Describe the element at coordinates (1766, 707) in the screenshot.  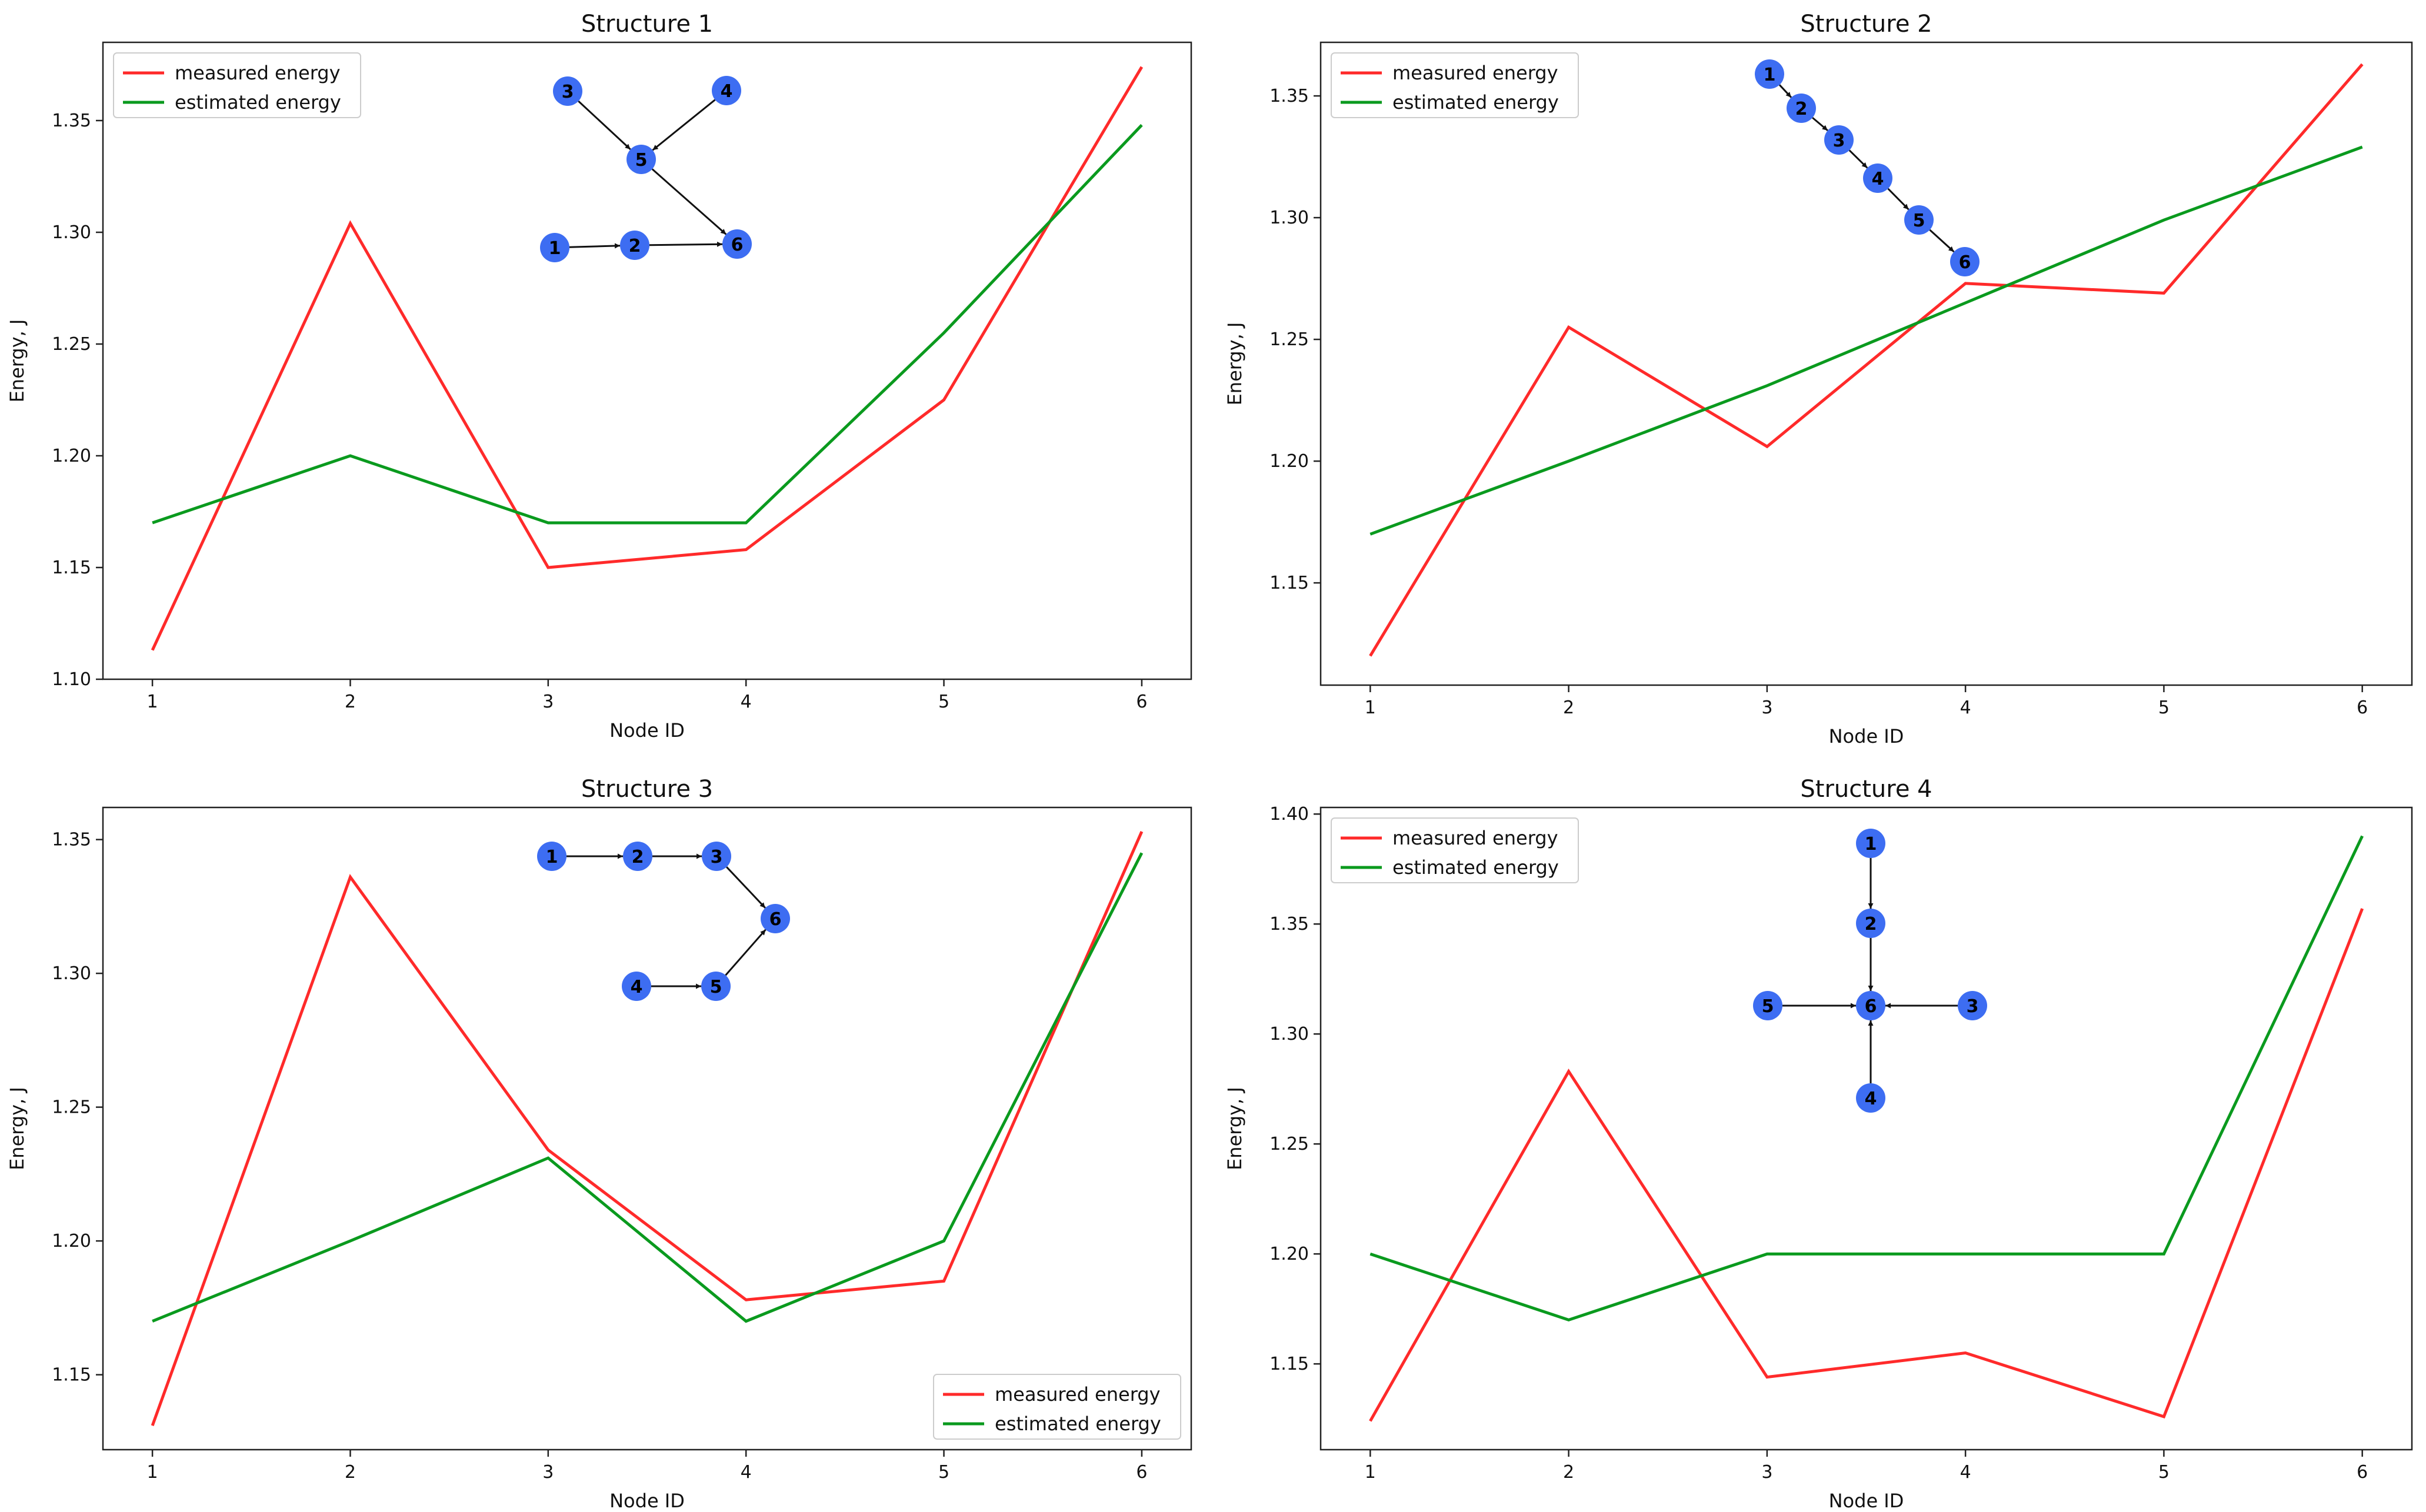
I see `x-tick-label: 3` at that location.